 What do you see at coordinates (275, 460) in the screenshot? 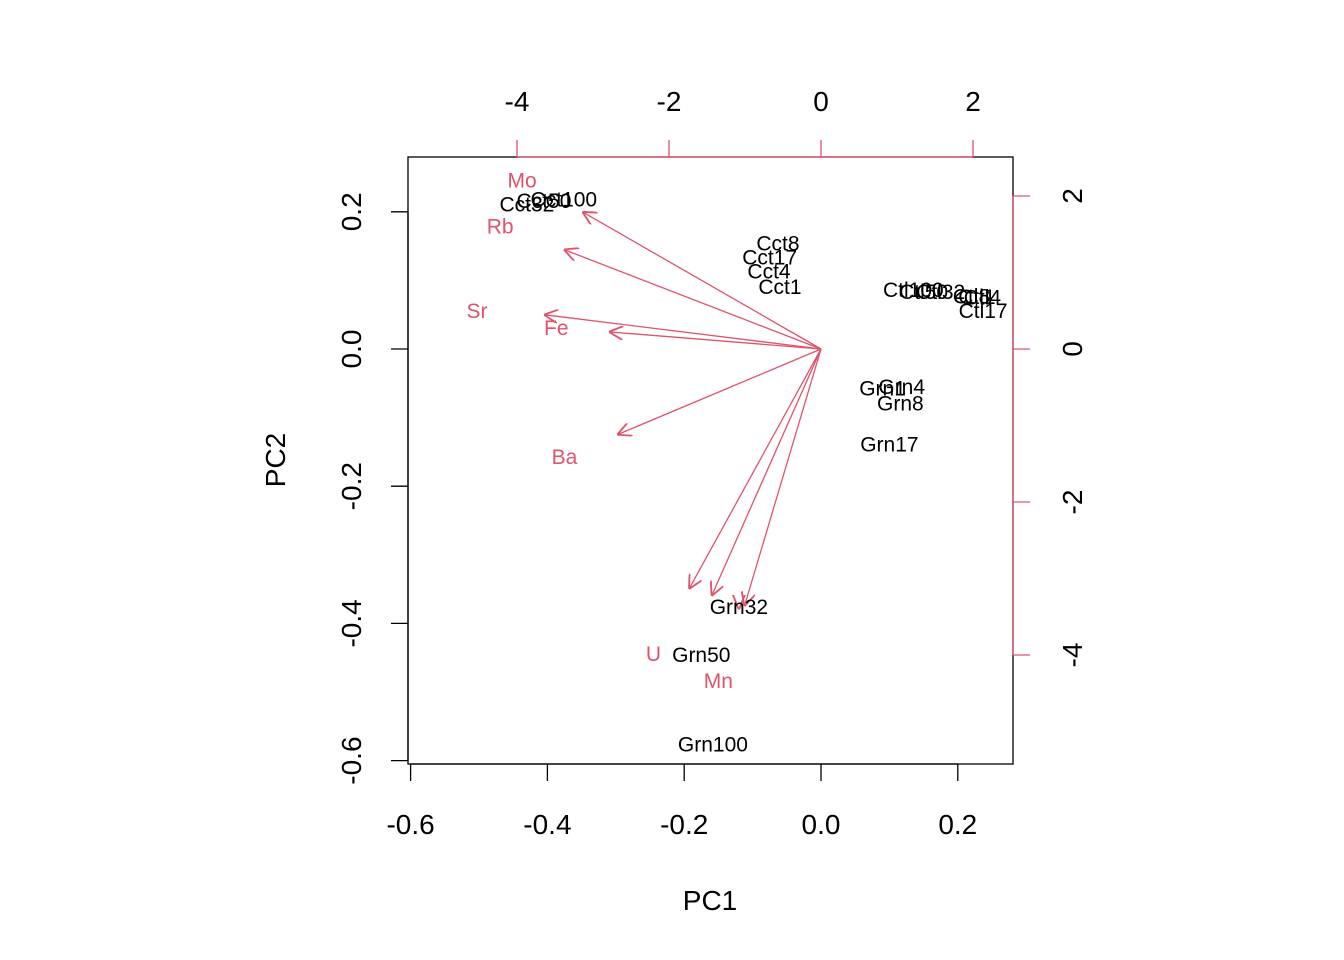
I see `y-axis-title: PC2` at bounding box center [275, 460].